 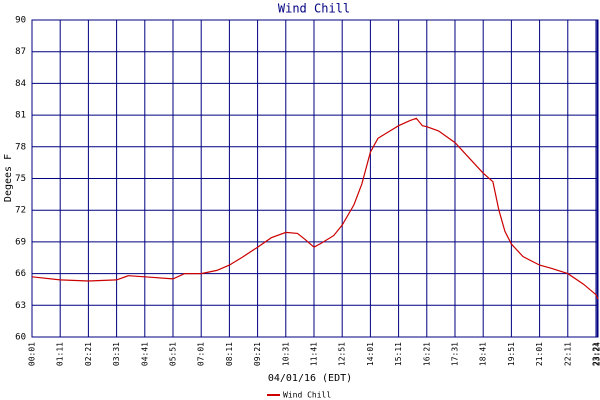 What do you see at coordinates (32, 354) in the screenshot?
I see `x-tick-label: 00:01` at bounding box center [32, 354].